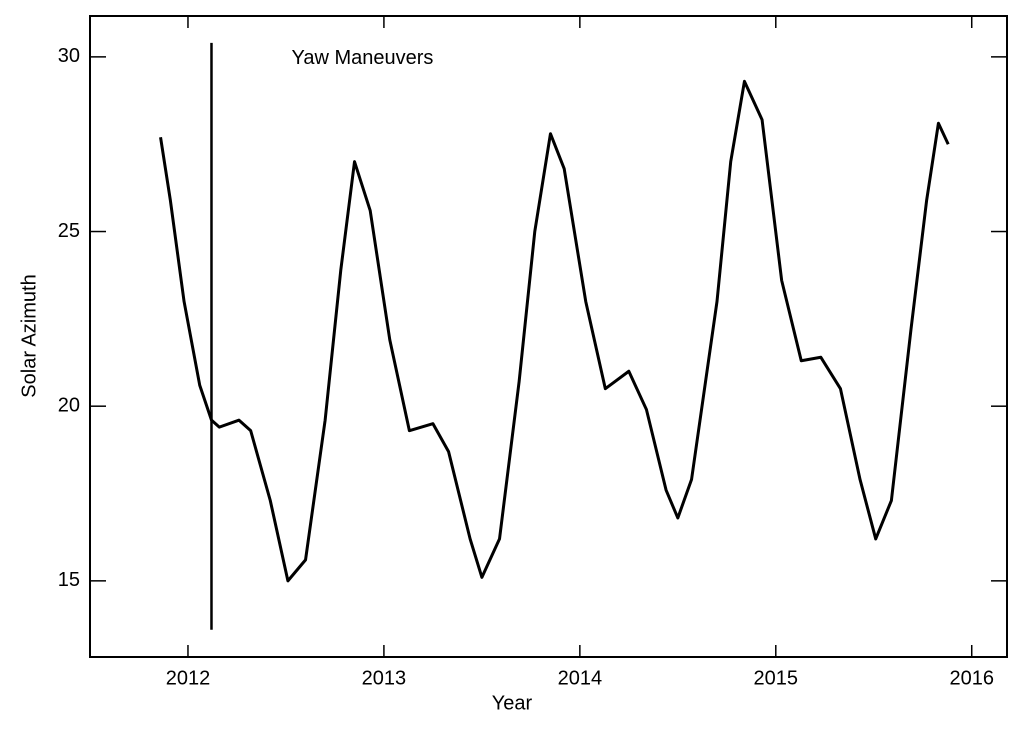 This screenshot has height=730, width=1024. I want to click on x-tick-label: 2012, so click(188, 678).